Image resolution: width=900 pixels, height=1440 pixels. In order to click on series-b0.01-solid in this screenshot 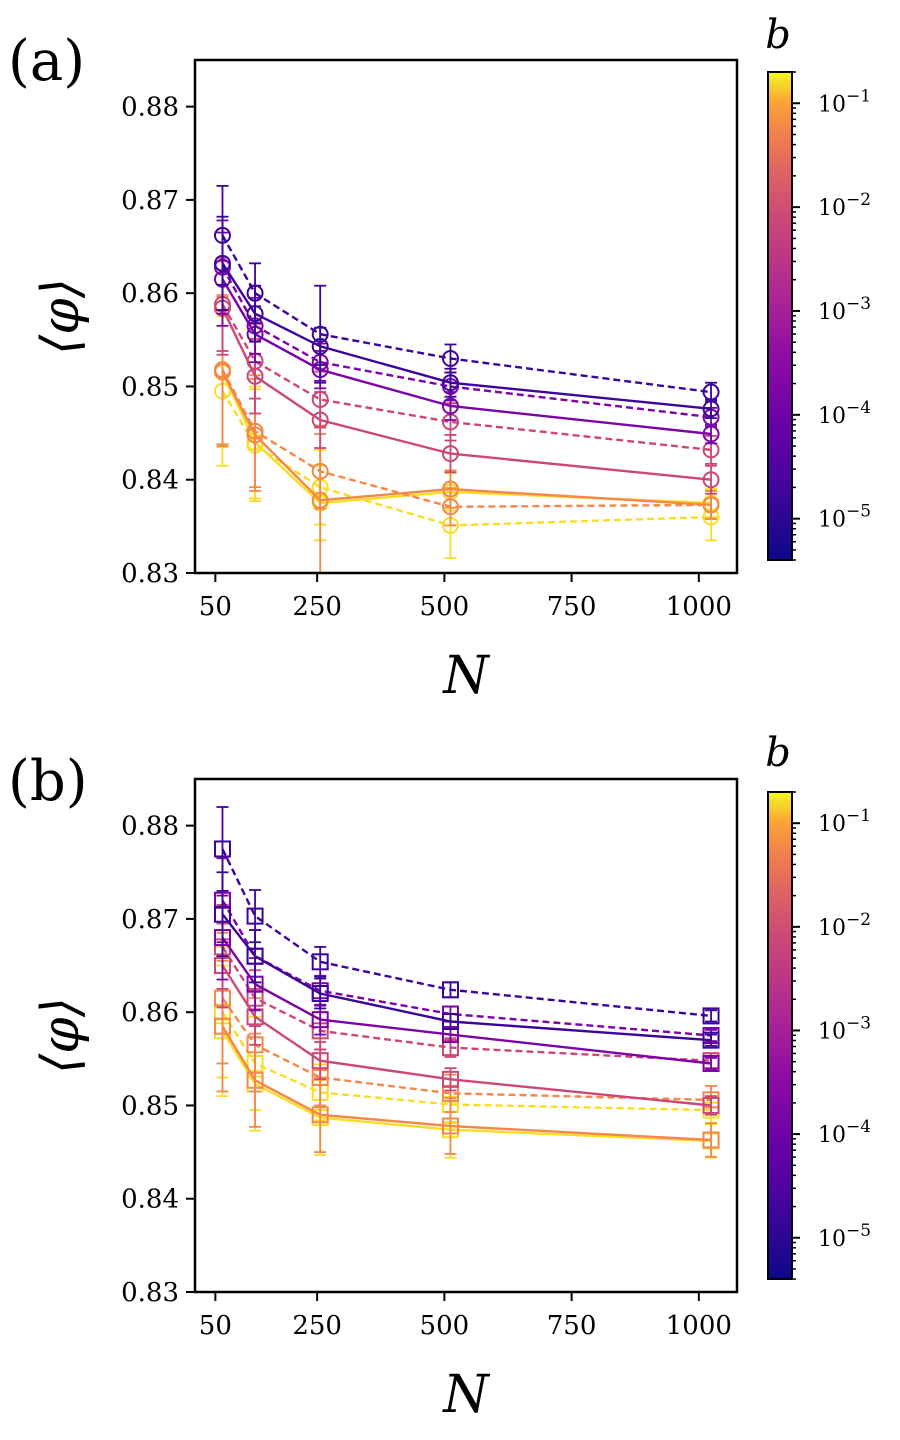, I will do `click(466, 434)`.